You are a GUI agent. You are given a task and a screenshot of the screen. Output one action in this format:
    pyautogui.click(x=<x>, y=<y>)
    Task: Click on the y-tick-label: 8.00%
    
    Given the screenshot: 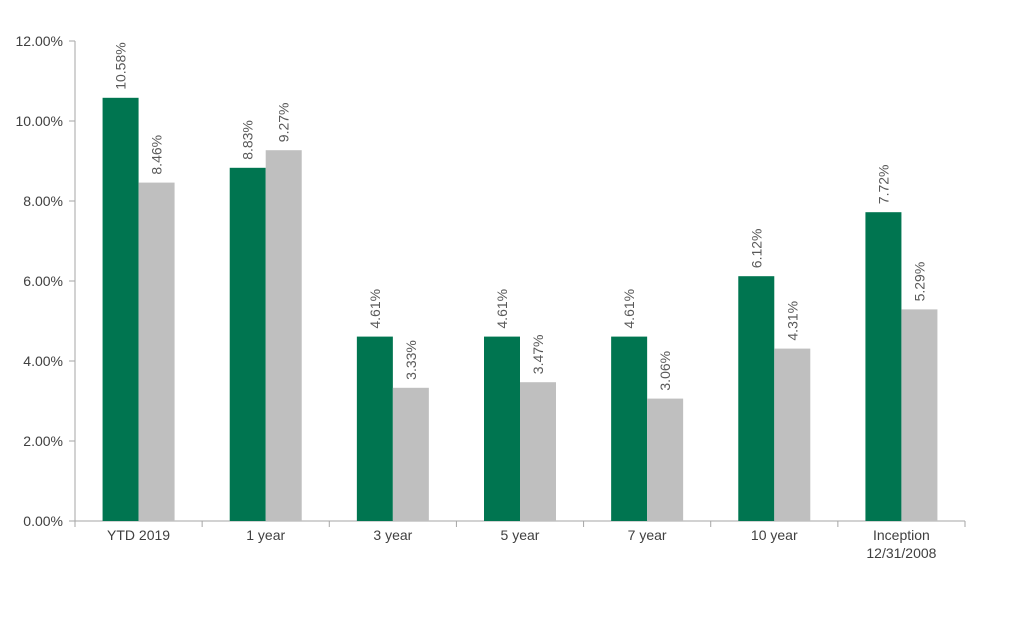 What is the action you would take?
    pyautogui.click(x=43, y=201)
    